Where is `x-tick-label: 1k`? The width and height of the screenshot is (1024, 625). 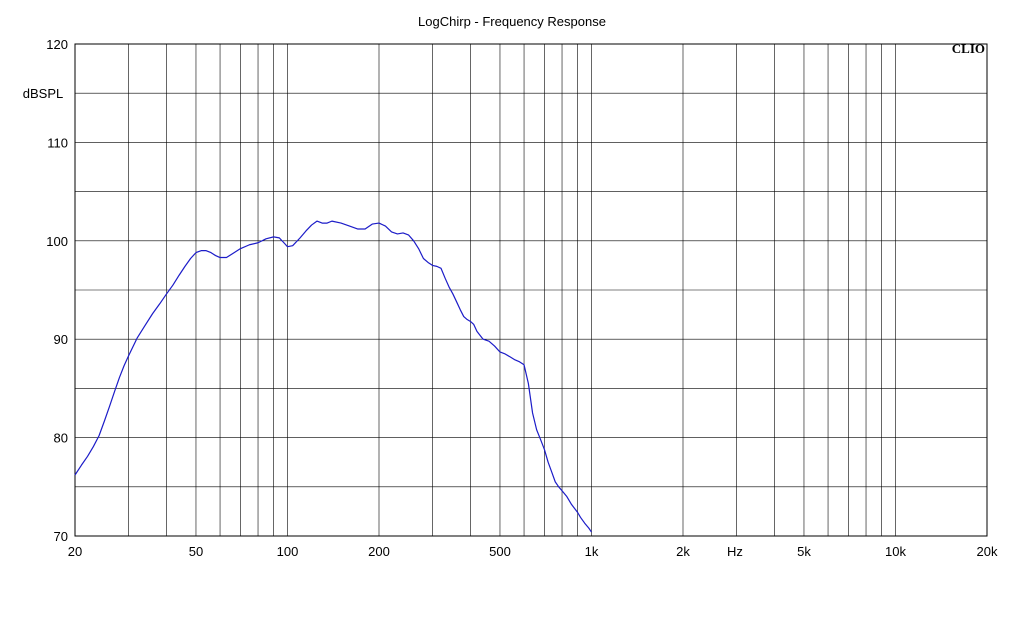 x-tick-label: 1k is located at coordinates (592, 551).